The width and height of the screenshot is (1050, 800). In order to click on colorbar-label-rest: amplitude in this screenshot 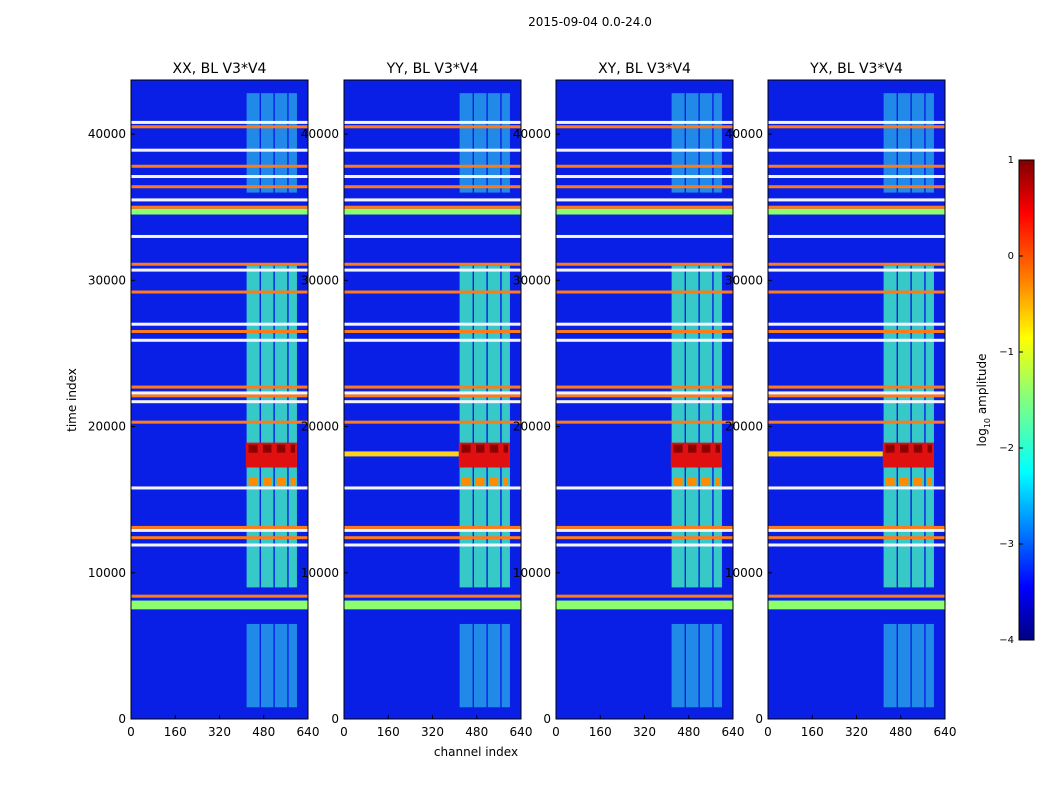, I will do `click(982, 386)`.